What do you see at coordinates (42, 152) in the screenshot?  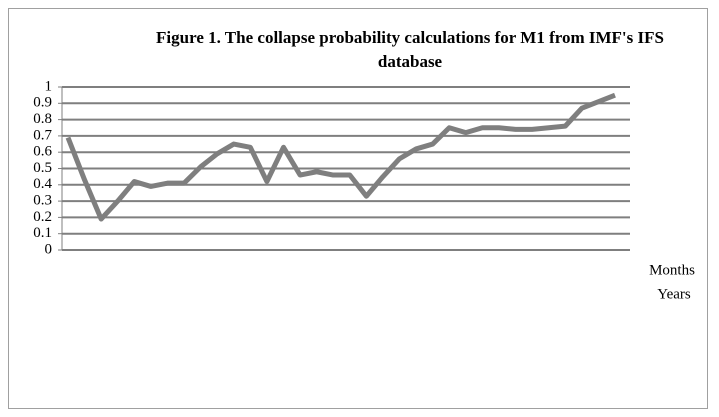 I see `y-tick-label: 0.6` at bounding box center [42, 152].